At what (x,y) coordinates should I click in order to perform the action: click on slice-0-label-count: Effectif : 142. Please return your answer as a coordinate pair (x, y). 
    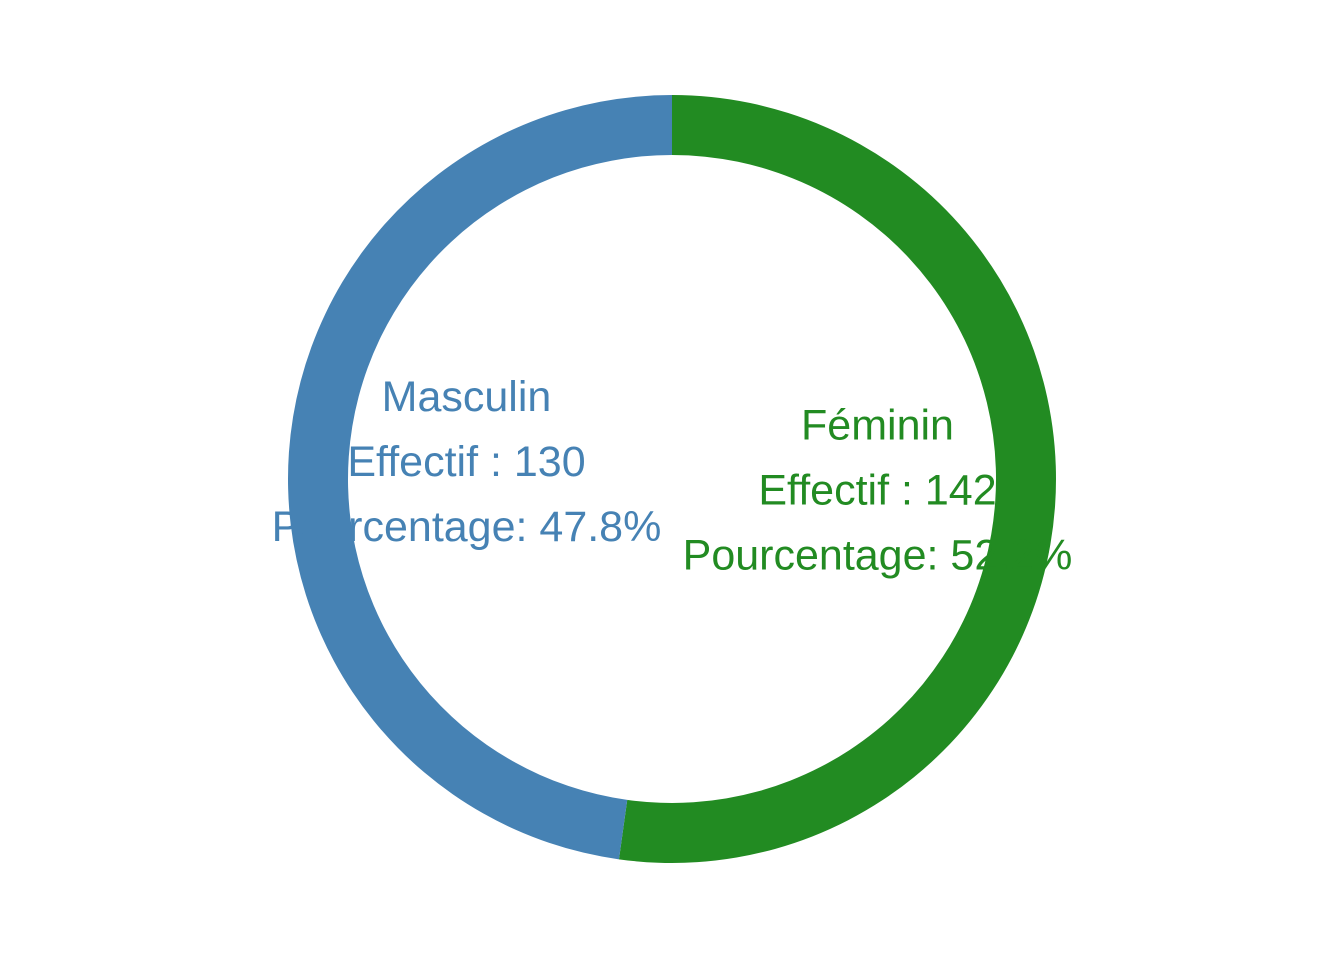
    Looking at the image, I should click on (877, 491).